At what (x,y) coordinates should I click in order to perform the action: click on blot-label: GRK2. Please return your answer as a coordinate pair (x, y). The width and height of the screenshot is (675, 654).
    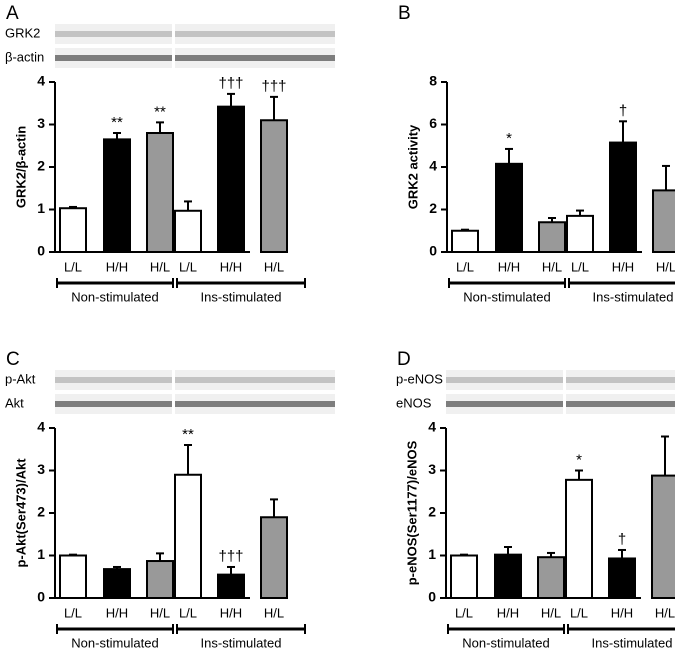
    Looking at the image, I should click on (22, 32).